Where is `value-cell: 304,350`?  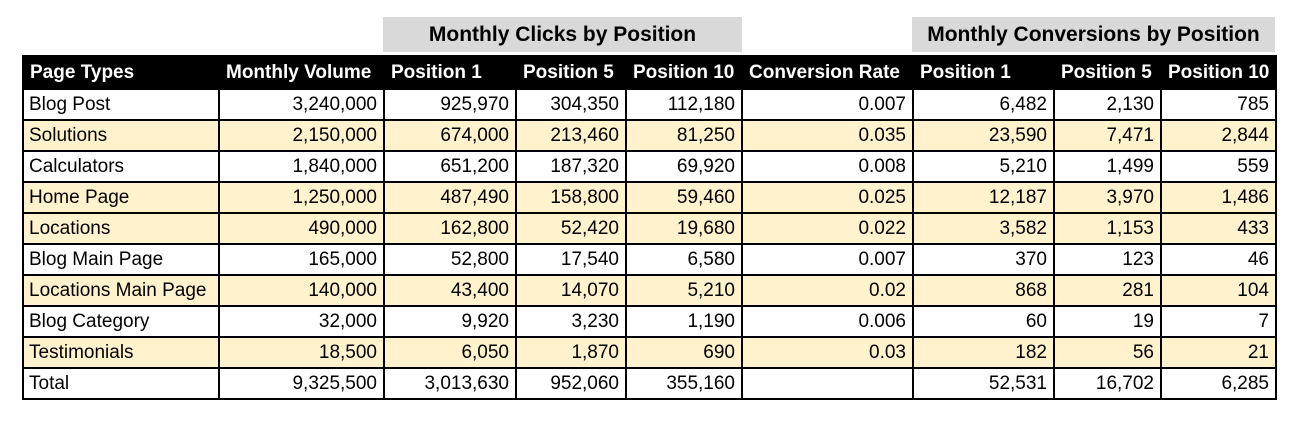 value-cell: 304,350 is located at coordinates (571, 104).